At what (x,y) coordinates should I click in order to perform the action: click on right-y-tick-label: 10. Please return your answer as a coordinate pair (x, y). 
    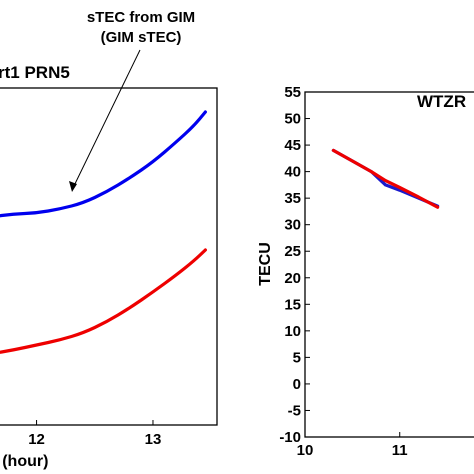
    Looking at the image, I should click on (292, 331).